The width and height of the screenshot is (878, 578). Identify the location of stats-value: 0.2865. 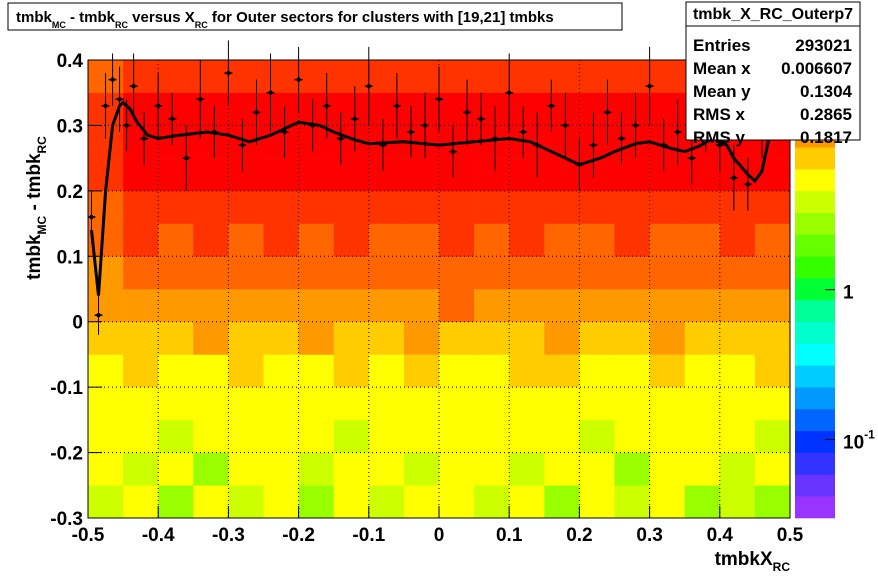
(826, 114).